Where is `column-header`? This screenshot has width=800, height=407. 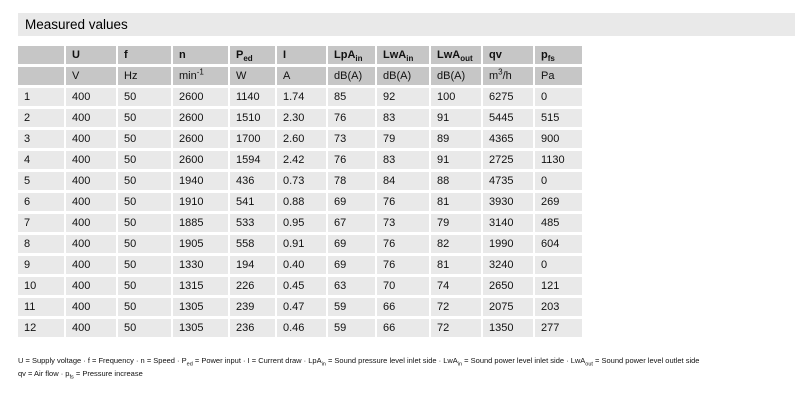 column-header is located at coordinates (41, 55).